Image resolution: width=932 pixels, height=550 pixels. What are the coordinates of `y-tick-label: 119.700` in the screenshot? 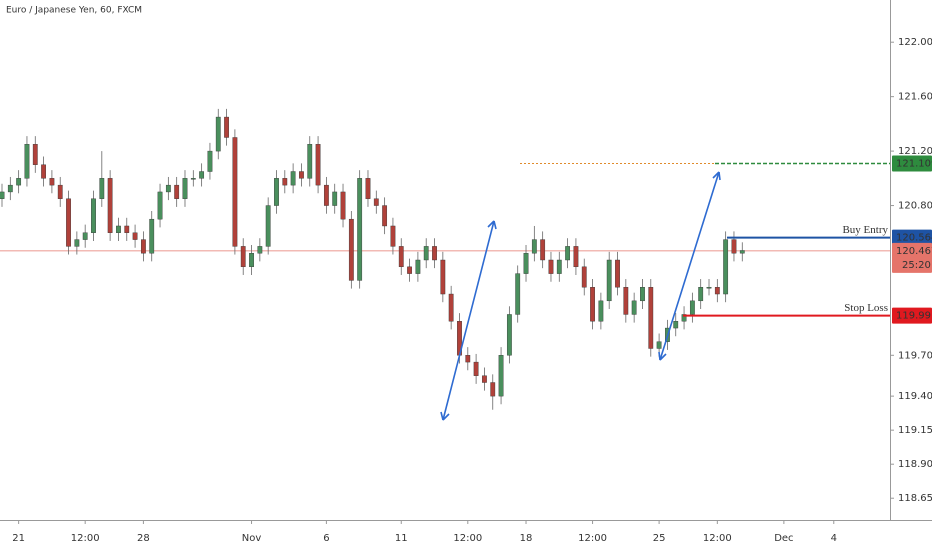 It's located at (915, 355).